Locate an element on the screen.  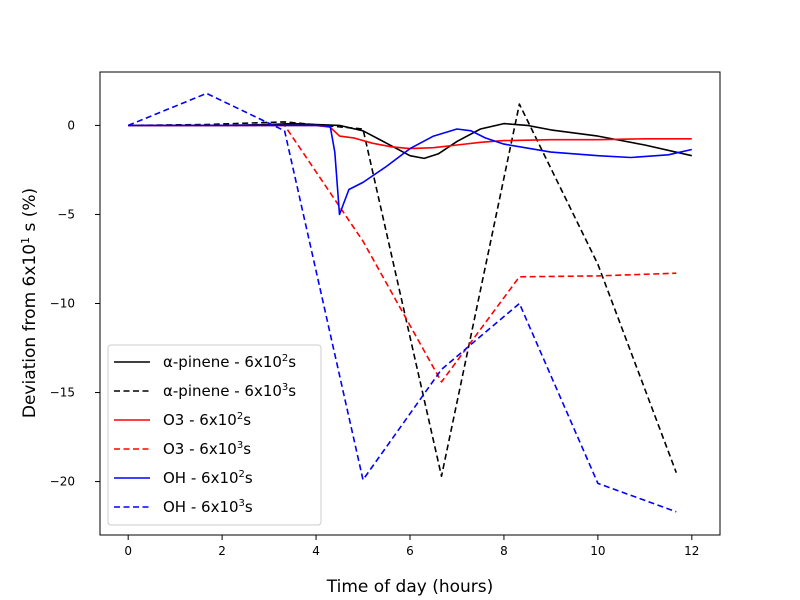
legend-label: α-pinene - 6x103s is located at coordinates (229, 391).